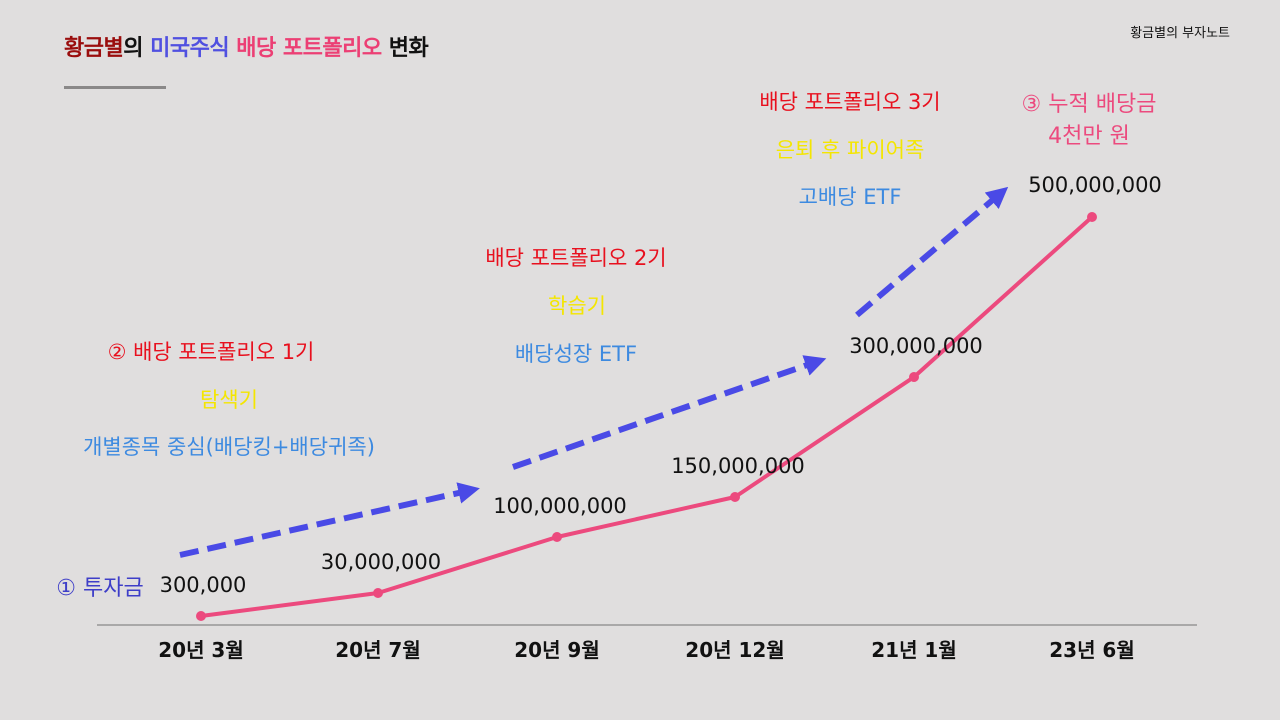 This screenshot has width=1280, height=720. I want to click on start-investment-label: ① 투자금, so click(100, 588).